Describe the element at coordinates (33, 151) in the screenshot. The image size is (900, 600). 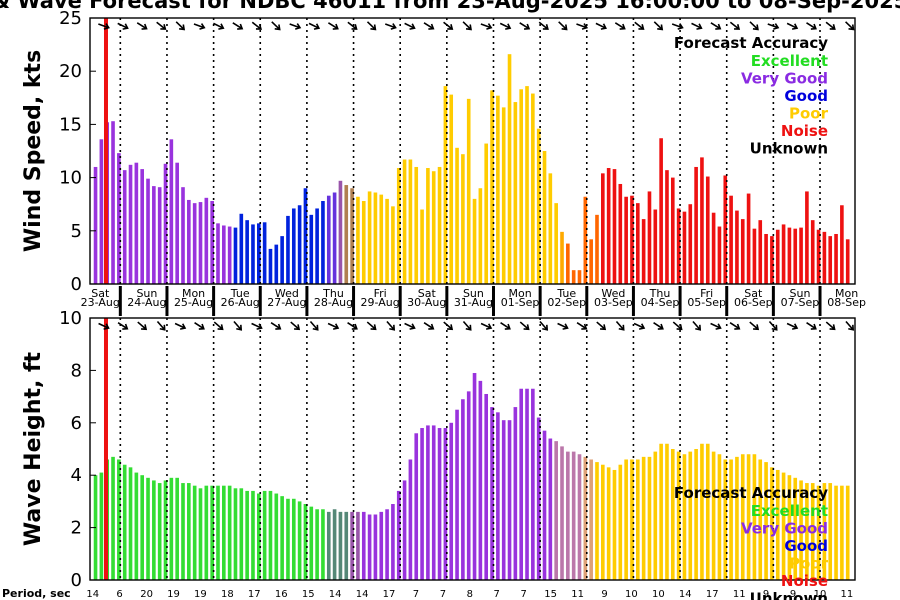
I see `y-axis-label: Wind Speed, kts` at that location.